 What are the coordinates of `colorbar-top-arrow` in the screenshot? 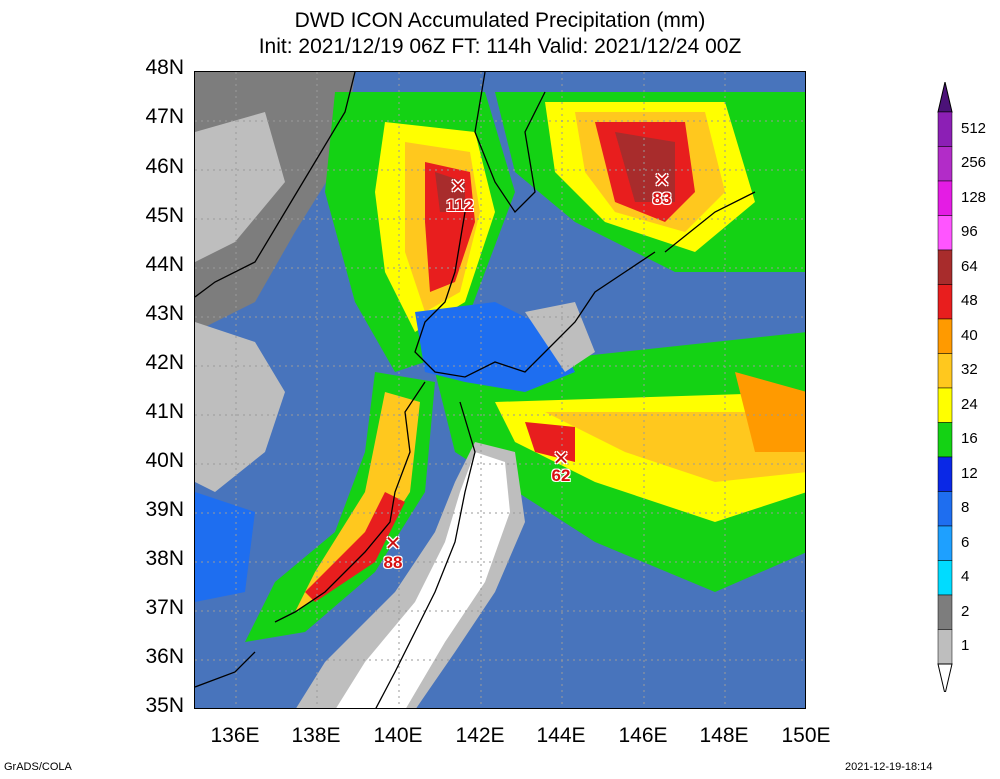 It's located at (945, 97).